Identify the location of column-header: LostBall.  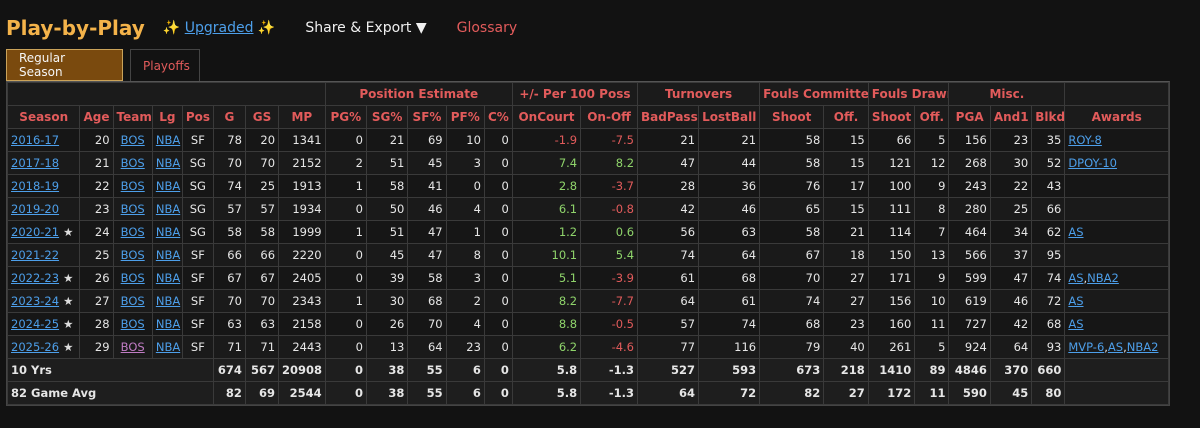
(729, 117).